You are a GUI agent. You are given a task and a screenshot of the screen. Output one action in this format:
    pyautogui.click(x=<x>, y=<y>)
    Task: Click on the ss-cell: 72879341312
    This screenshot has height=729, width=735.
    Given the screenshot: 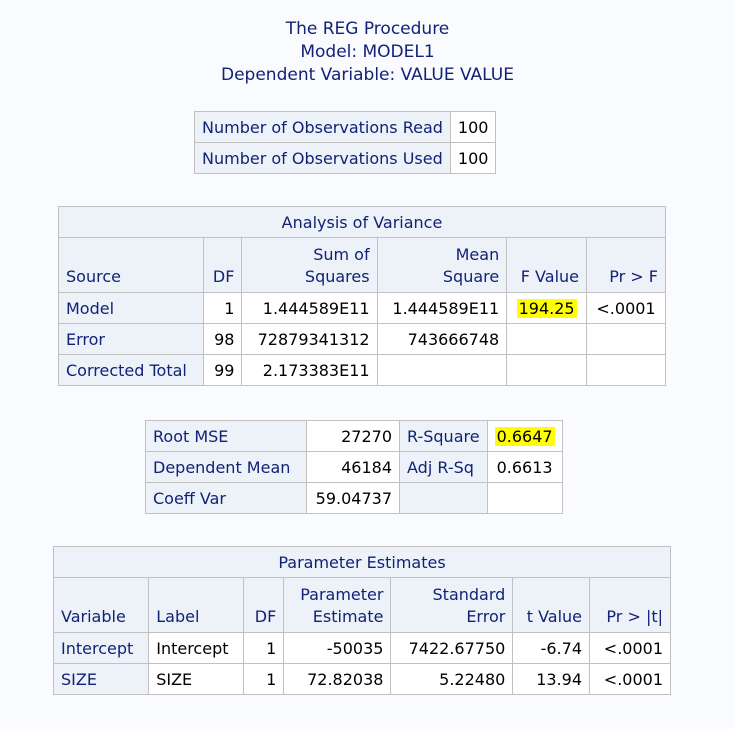 What is the action you would take?
    pyautogui.click(x=309, y=339)
    